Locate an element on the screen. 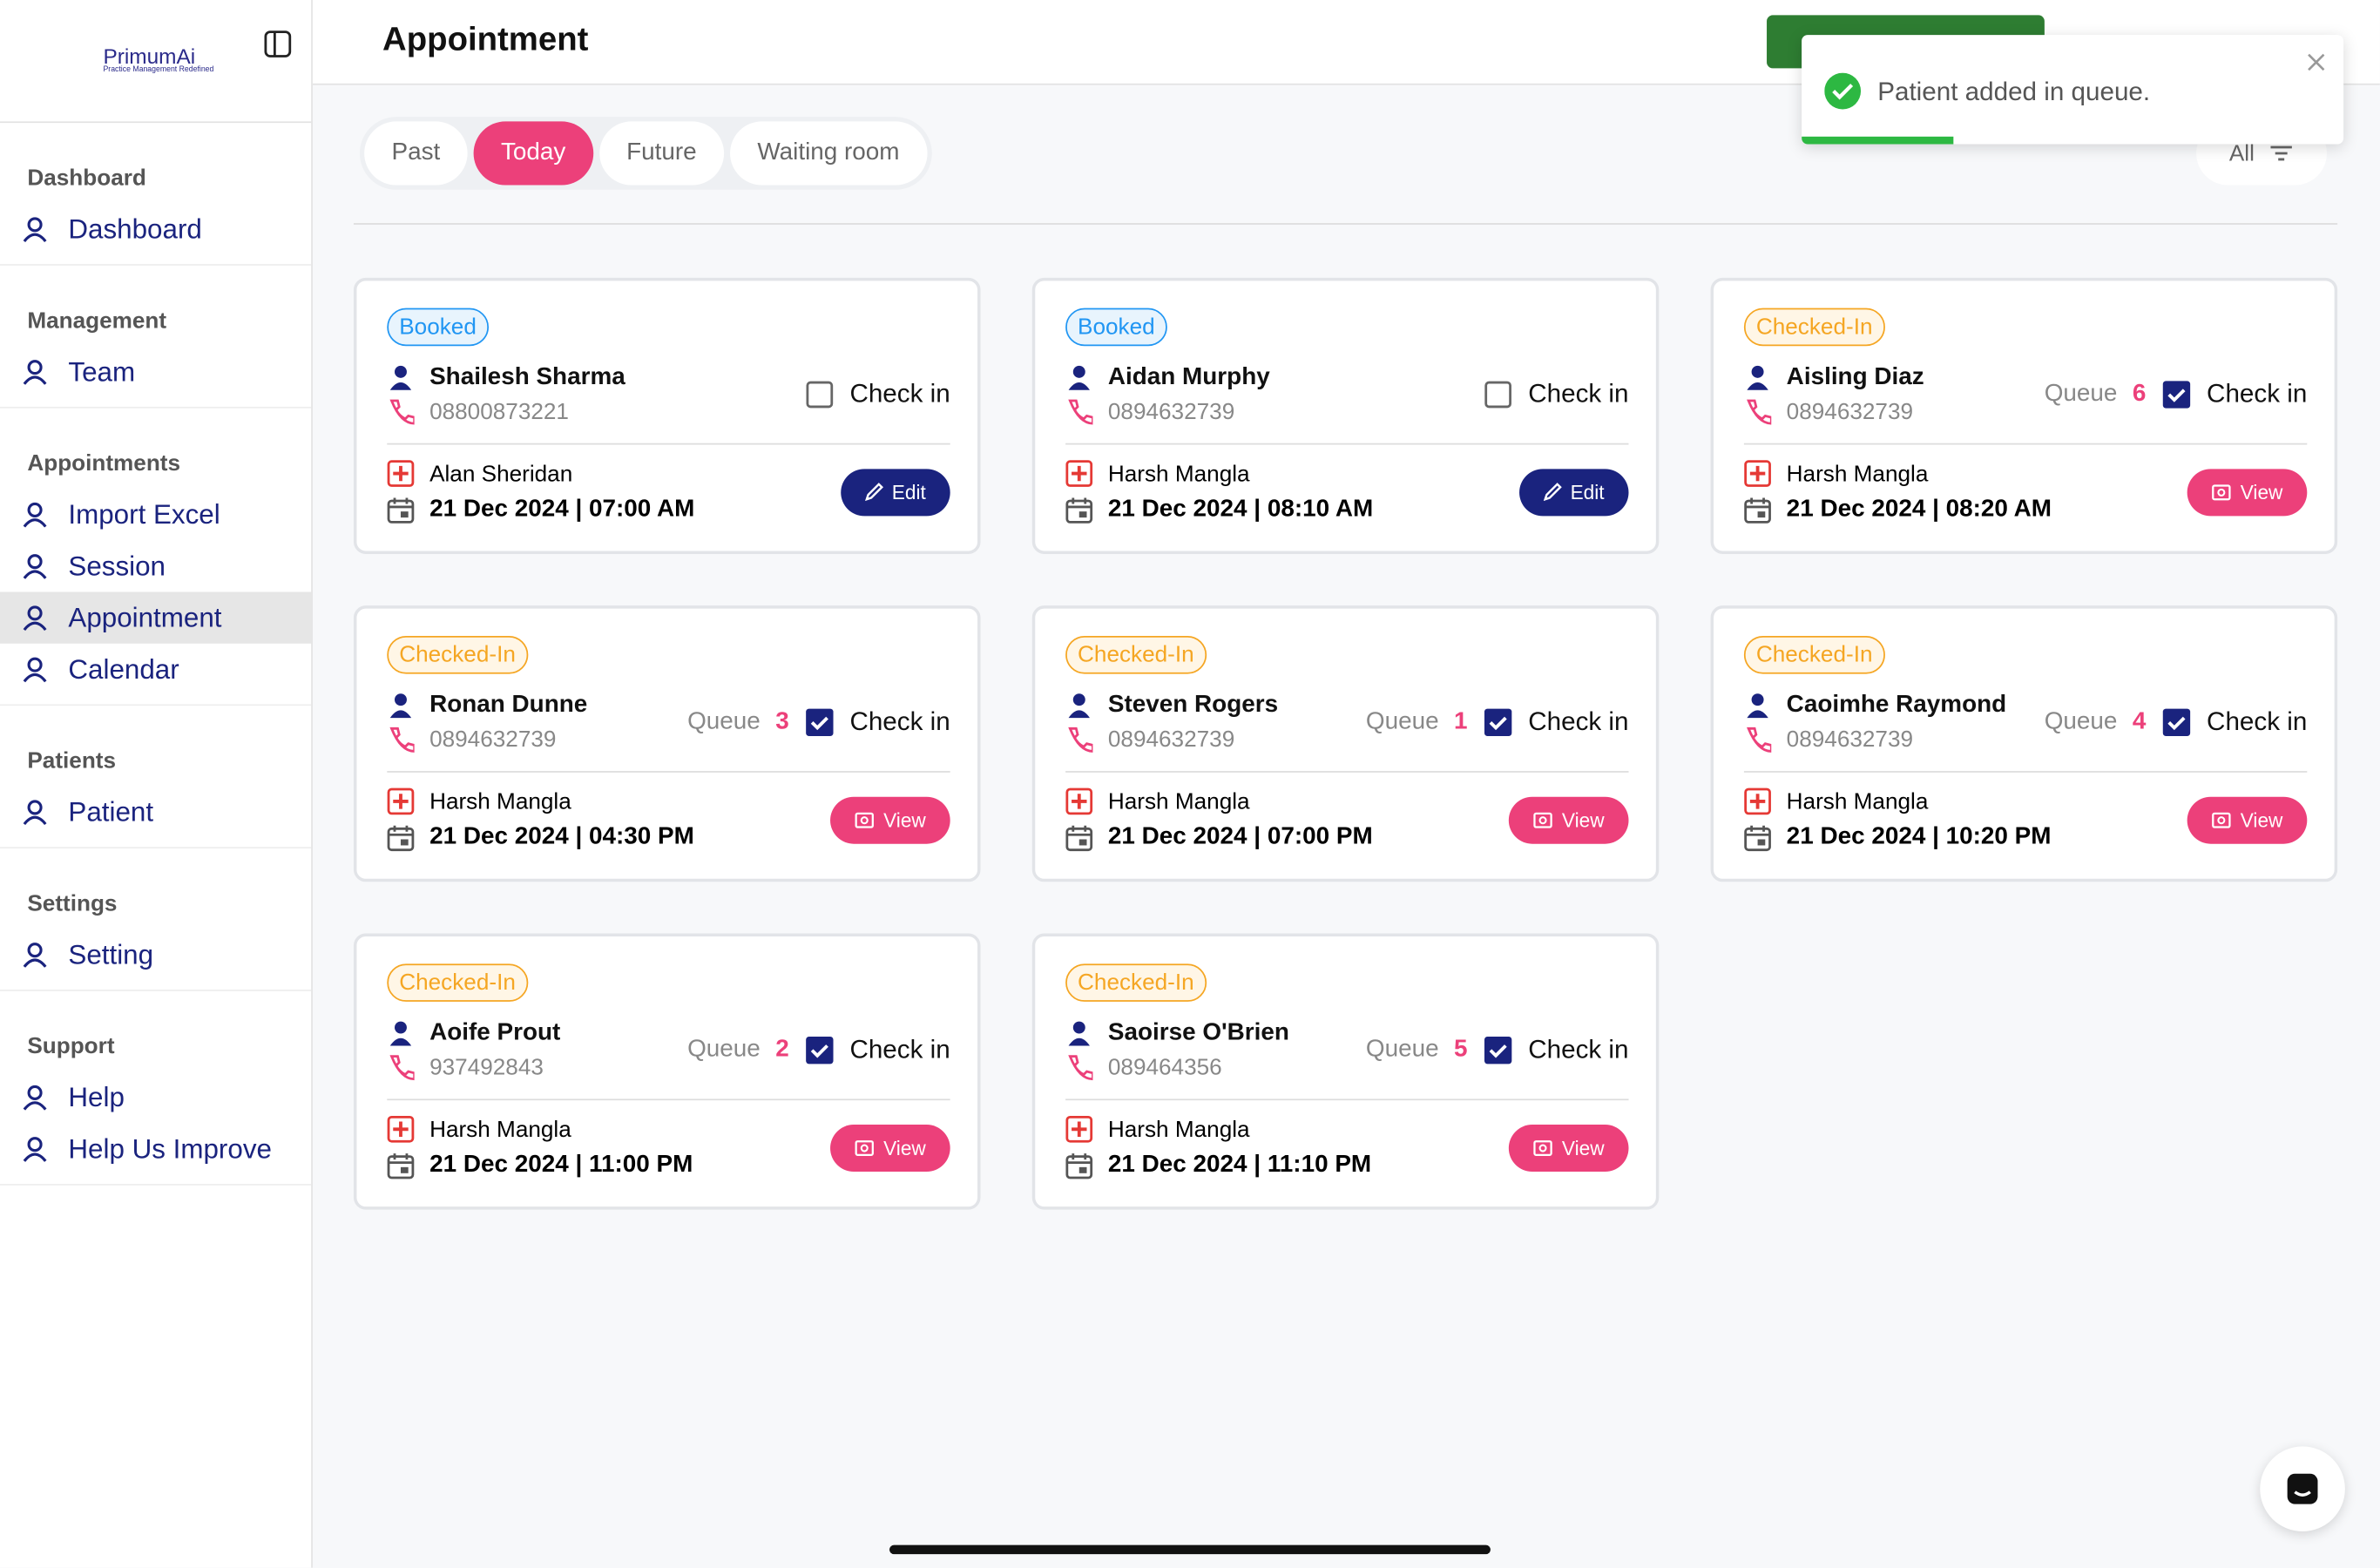  tab: Past is located at coordinates (416, 153).